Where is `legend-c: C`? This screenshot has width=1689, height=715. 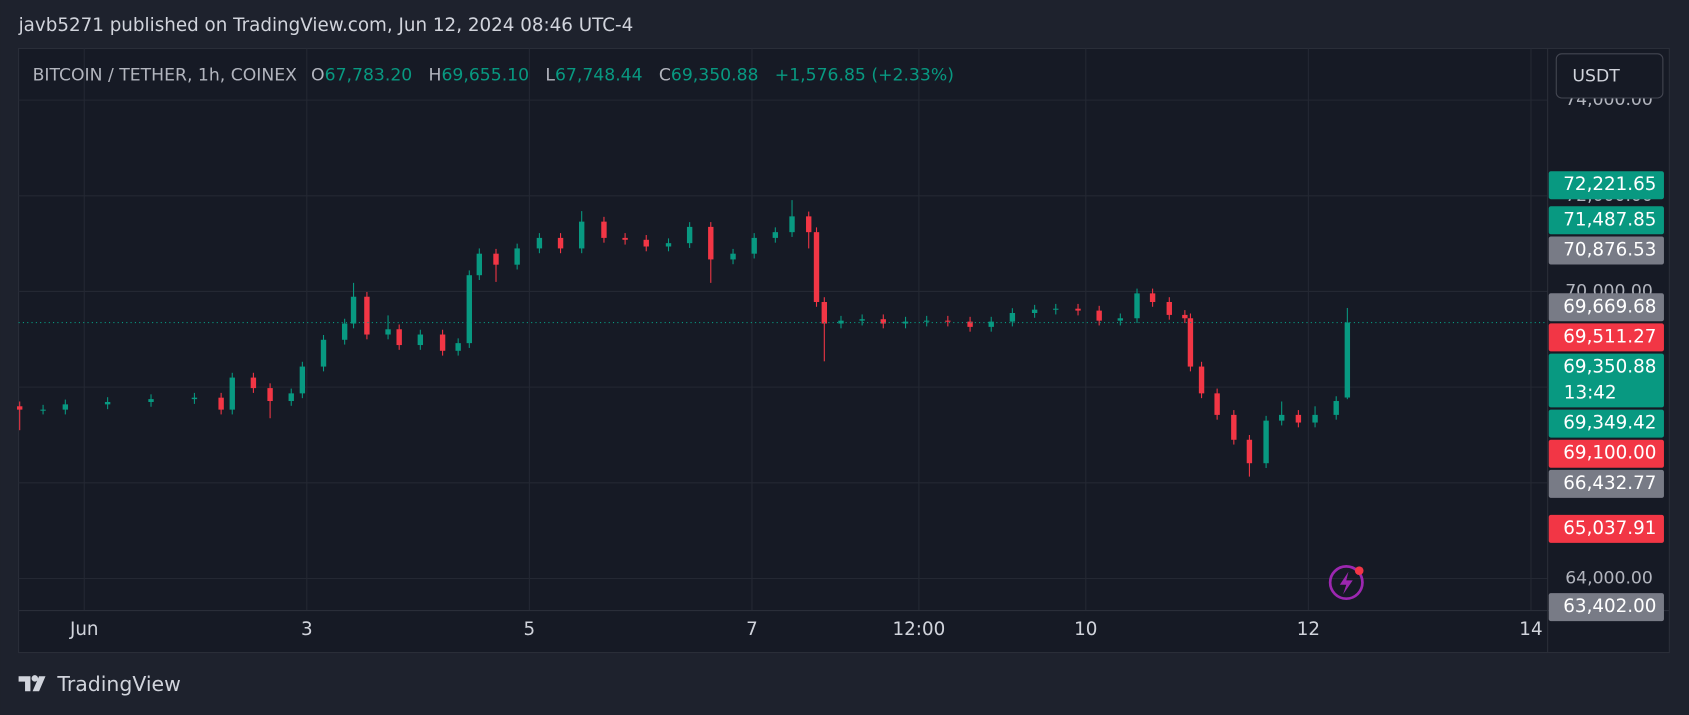 legend-c: C is located at coordinates (665, 75).